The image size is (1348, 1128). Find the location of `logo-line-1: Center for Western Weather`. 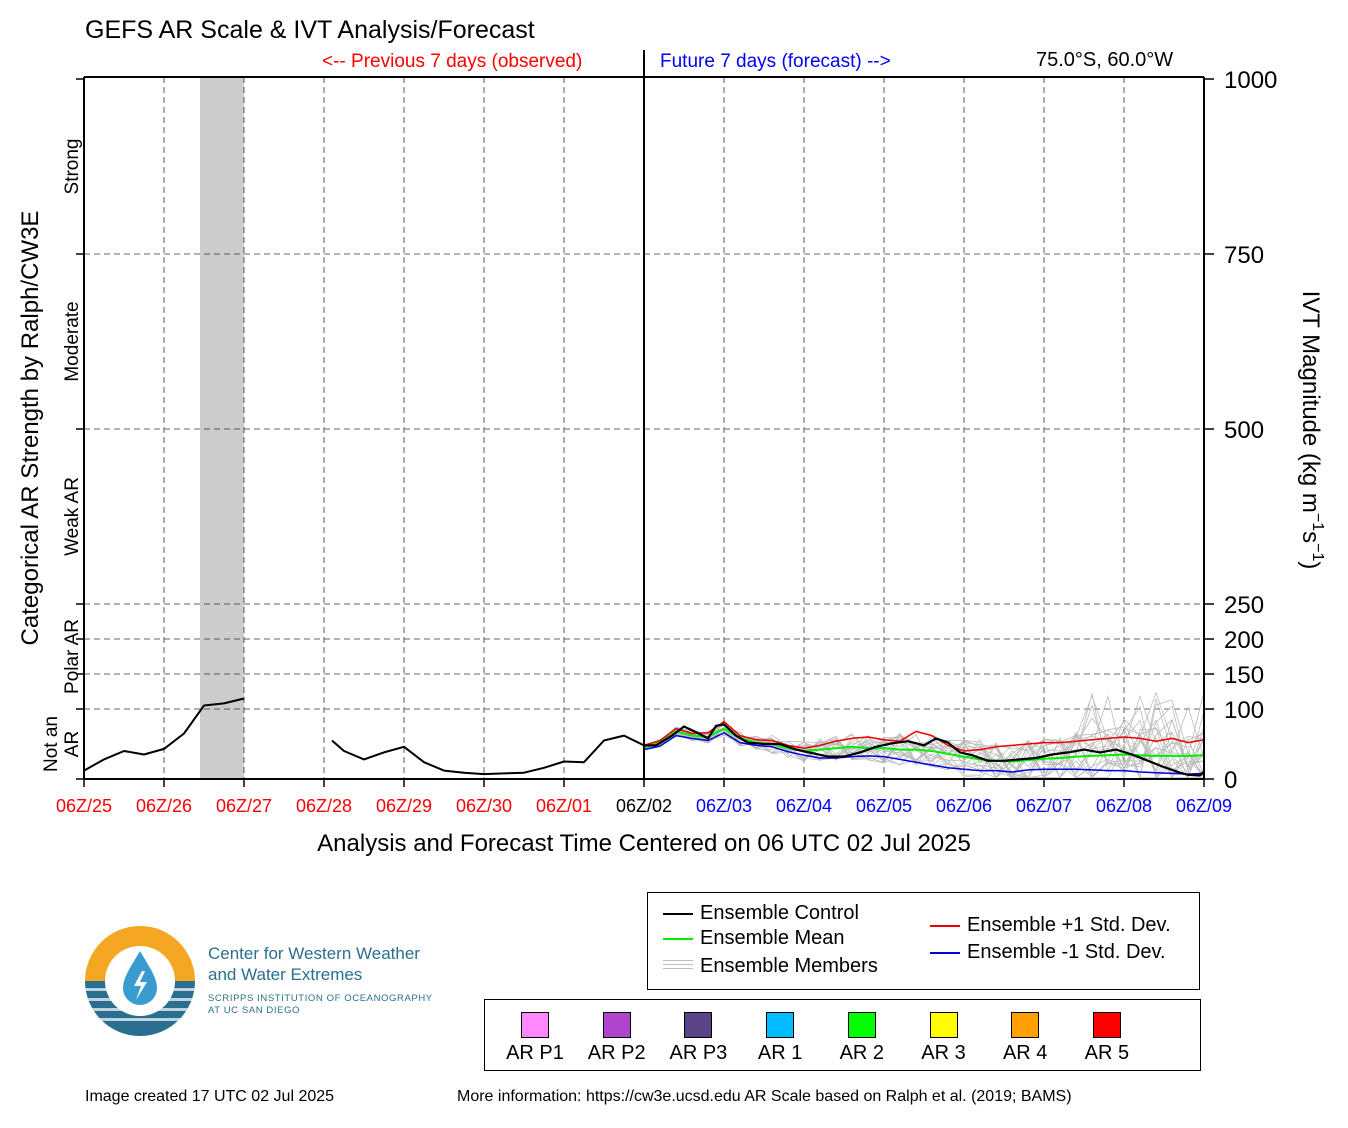

logo-line-1: Center for Western Weather is located at coordinates (314, 953).